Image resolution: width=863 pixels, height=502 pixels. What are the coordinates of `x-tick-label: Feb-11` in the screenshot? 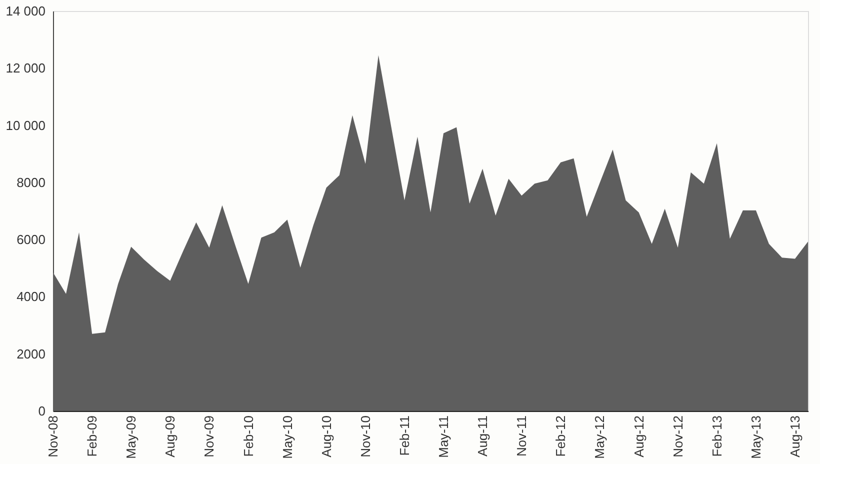 It's located at (404, 436).